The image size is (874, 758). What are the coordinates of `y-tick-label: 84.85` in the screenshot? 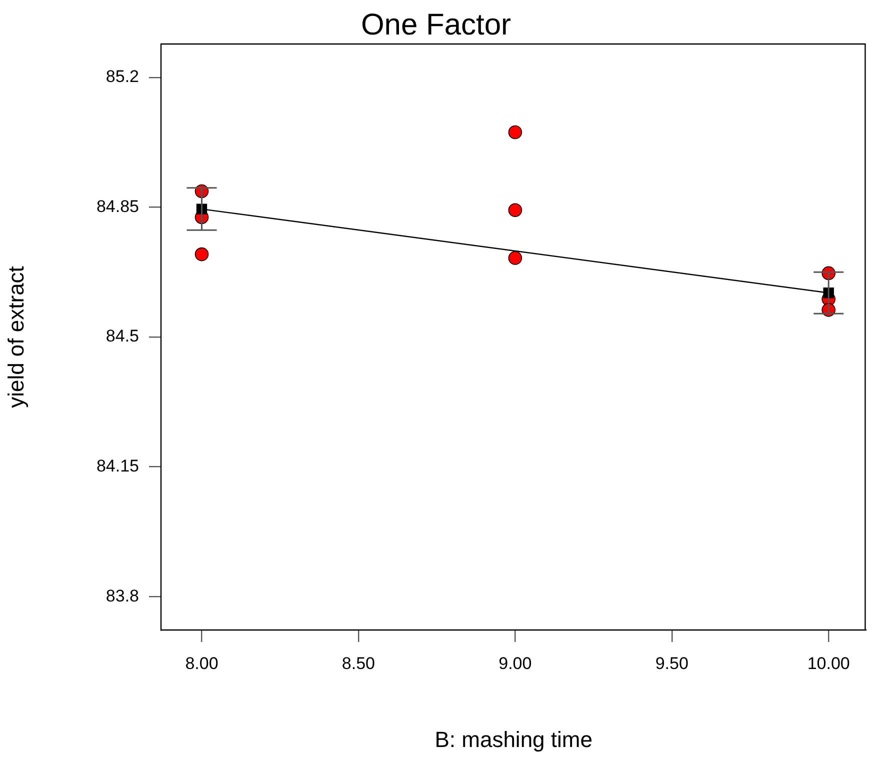 It's located at (117, 206).